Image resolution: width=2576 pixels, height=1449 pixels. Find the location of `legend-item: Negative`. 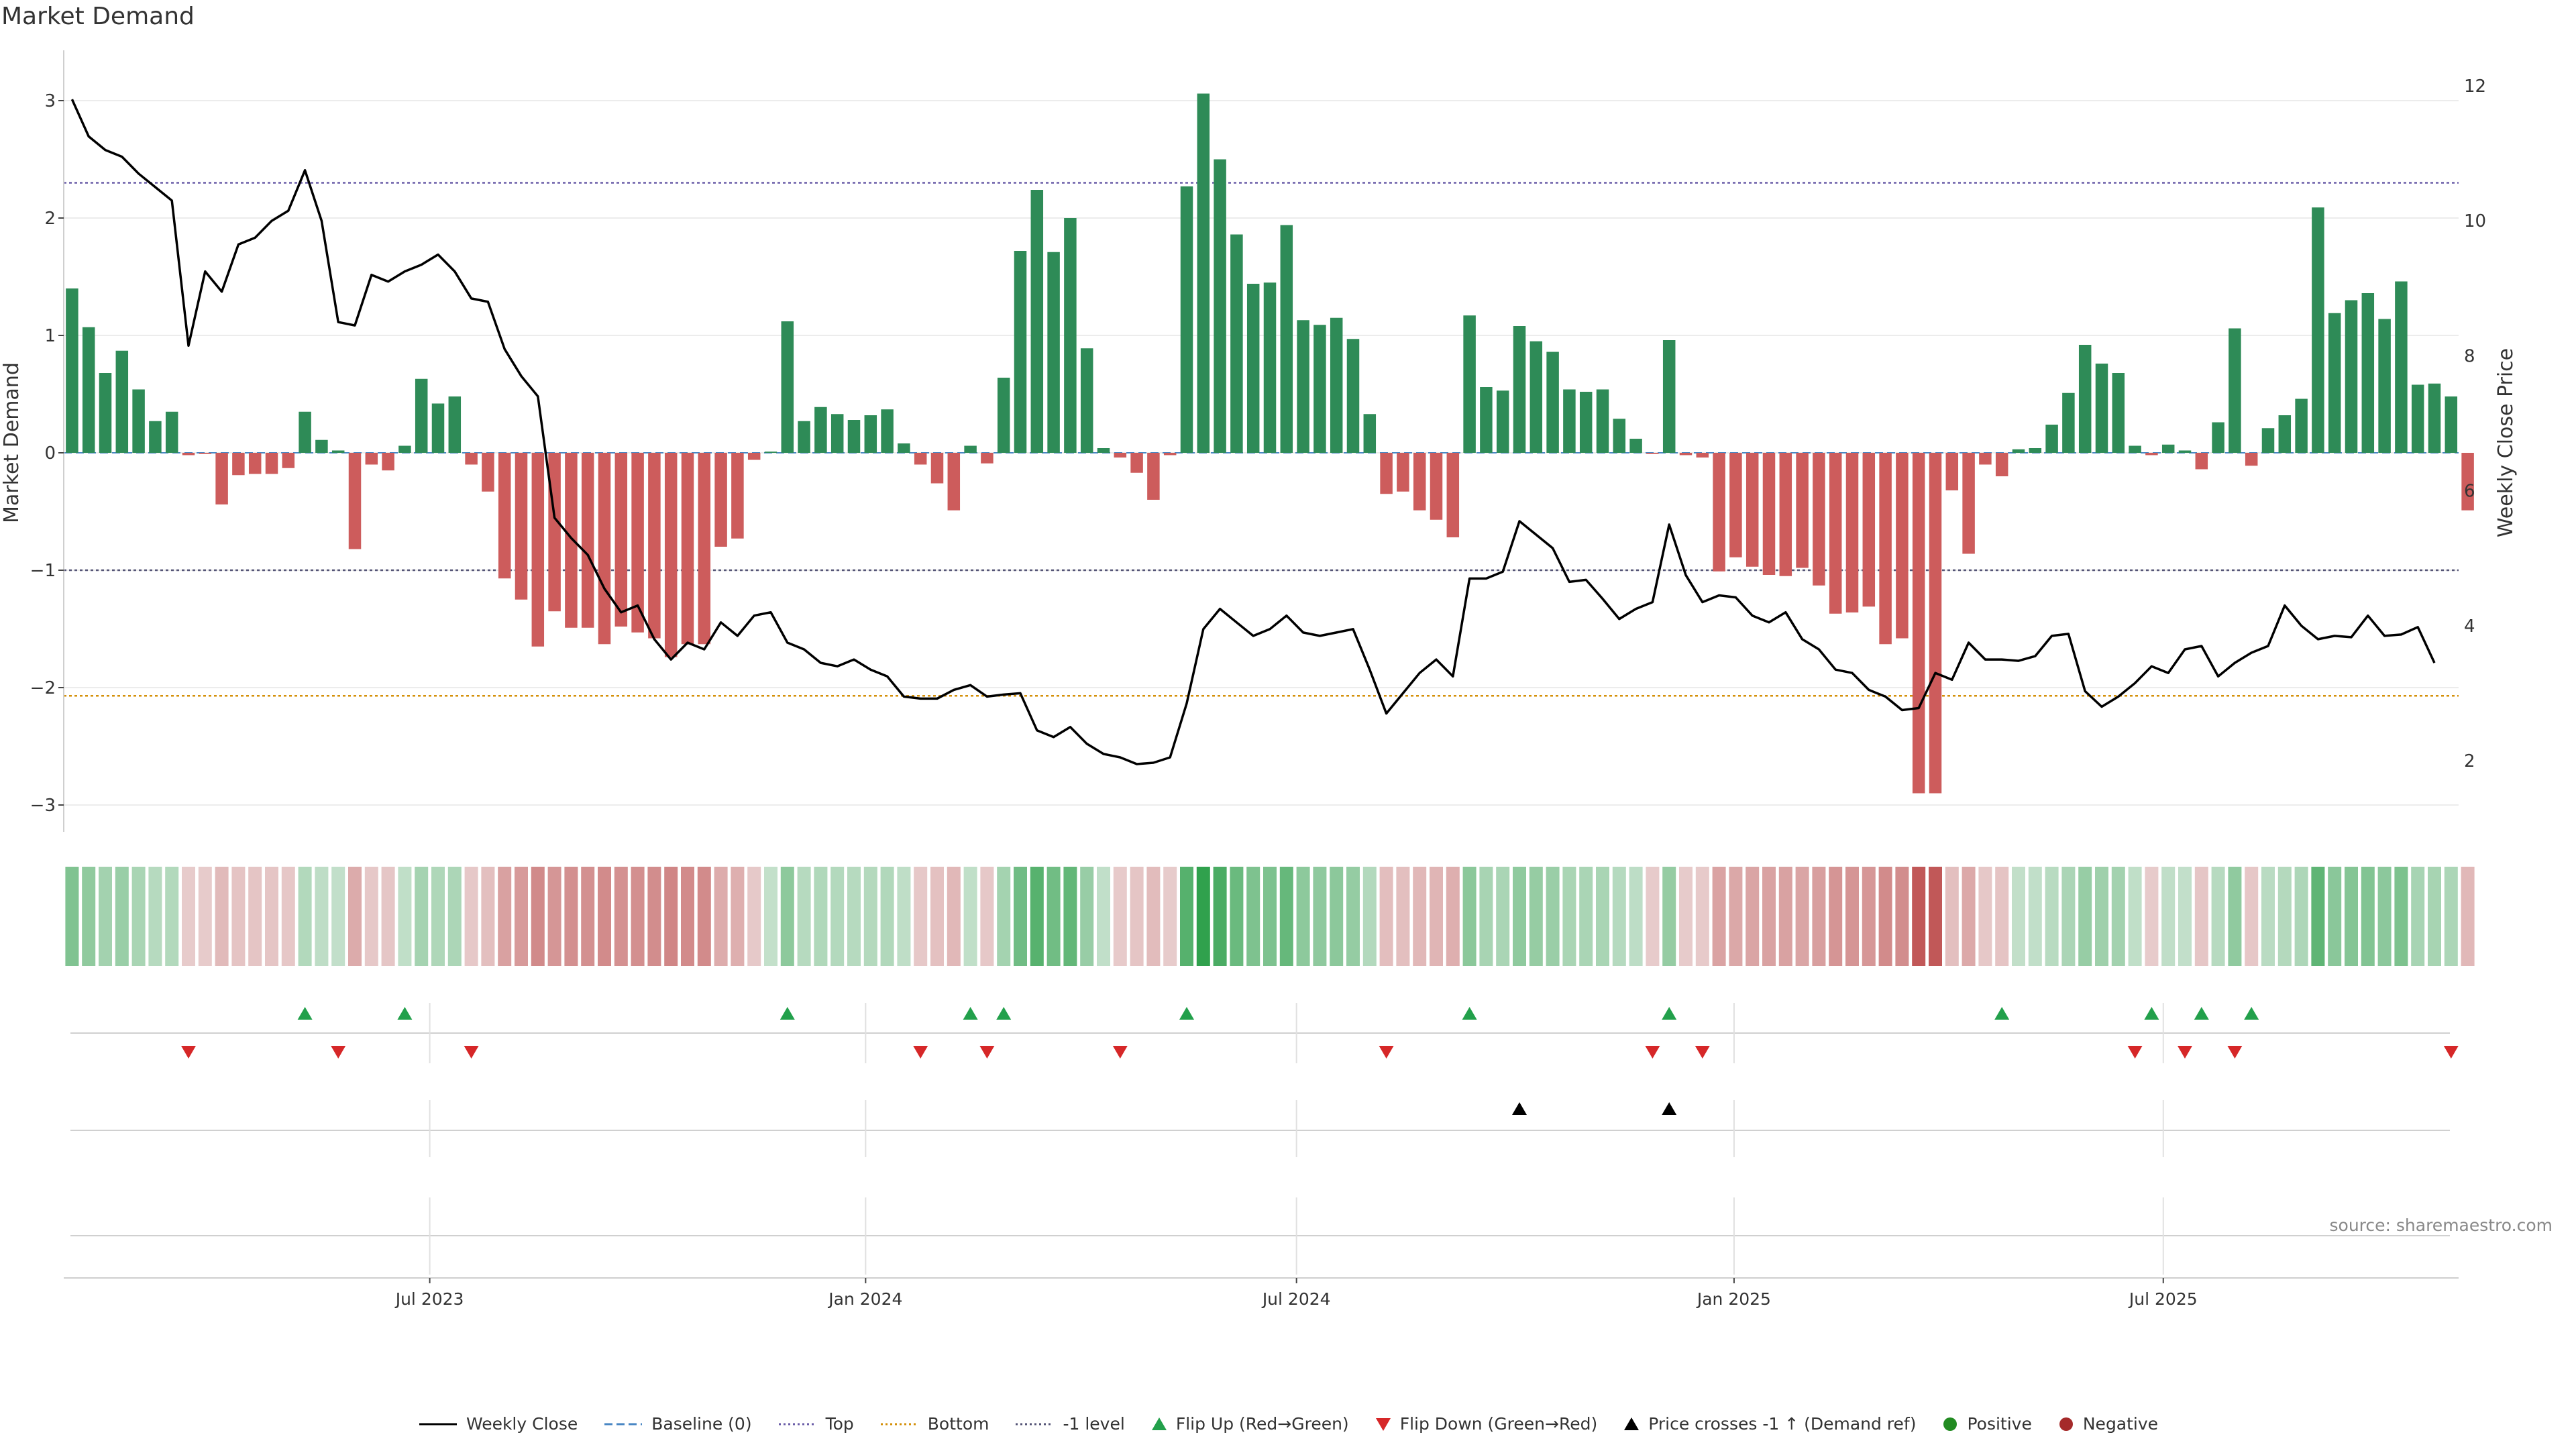

legend-item: Negative is located at coordinates (2107, 1424).